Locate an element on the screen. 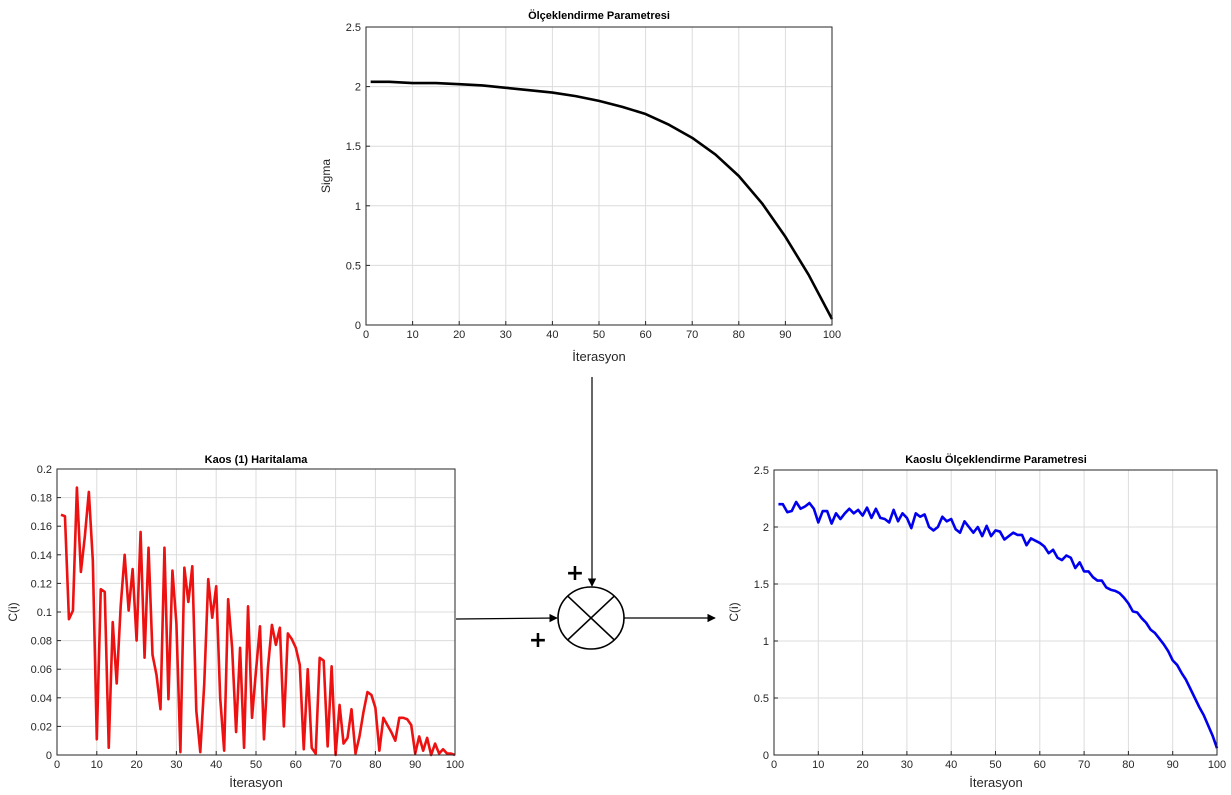 The height and width of the screenshot is (795, 1231). multiplier-cross-line is located at coordinates (591, 618).